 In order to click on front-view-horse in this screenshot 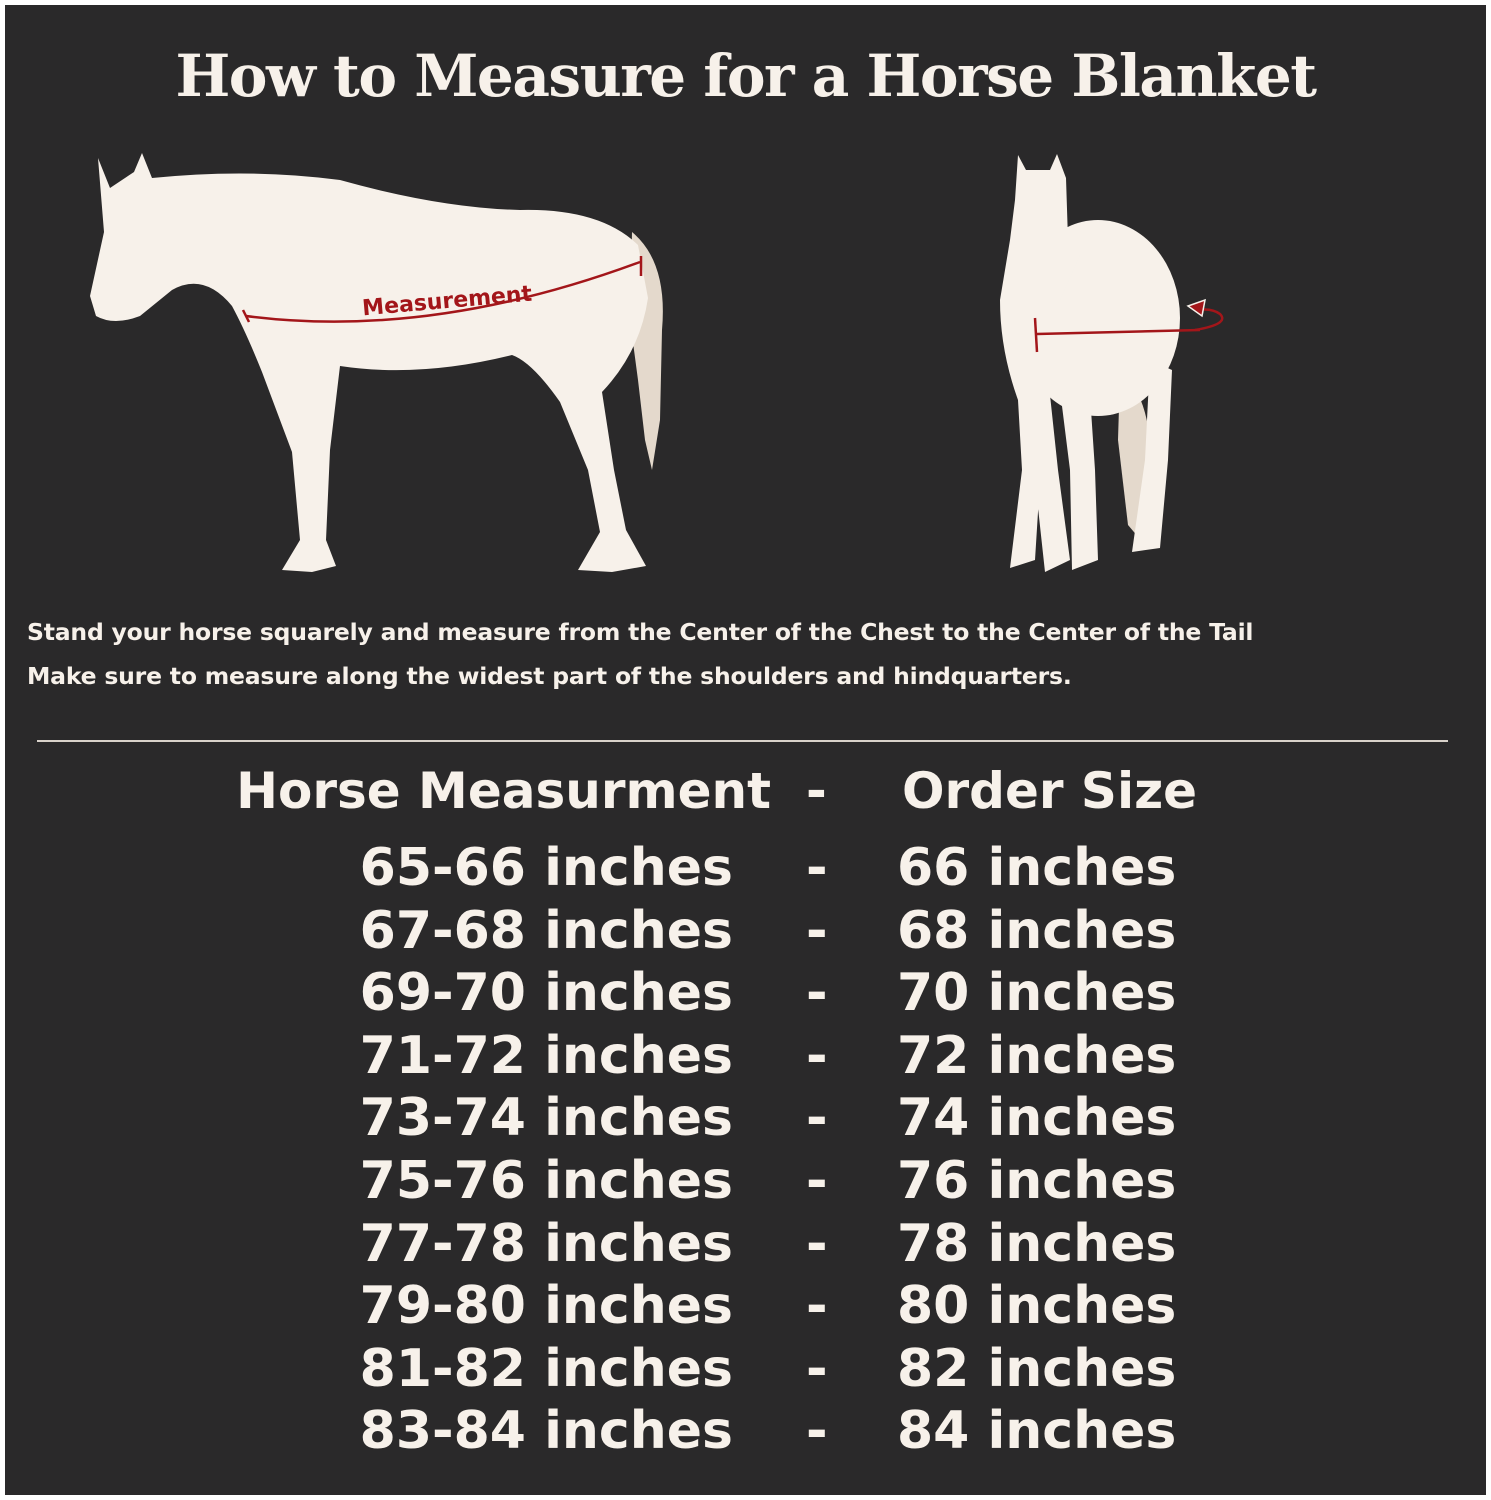, I will do `click(1112, 363)`.